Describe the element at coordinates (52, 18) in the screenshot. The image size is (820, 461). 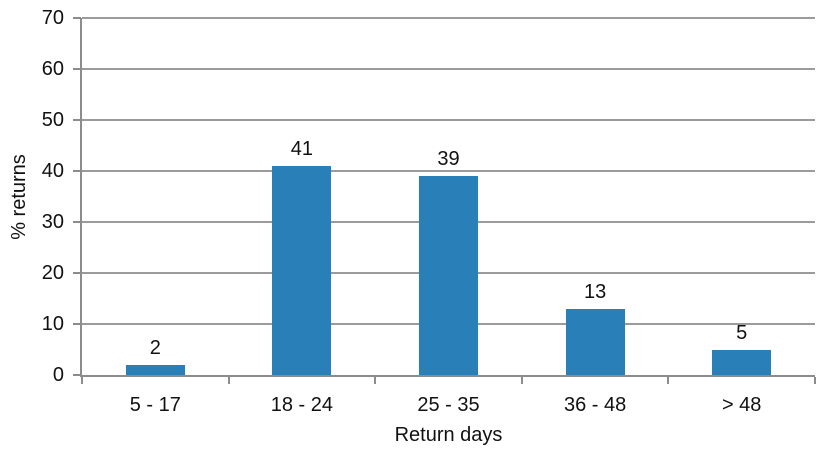
I see `y-tick-label: 70` at that location.